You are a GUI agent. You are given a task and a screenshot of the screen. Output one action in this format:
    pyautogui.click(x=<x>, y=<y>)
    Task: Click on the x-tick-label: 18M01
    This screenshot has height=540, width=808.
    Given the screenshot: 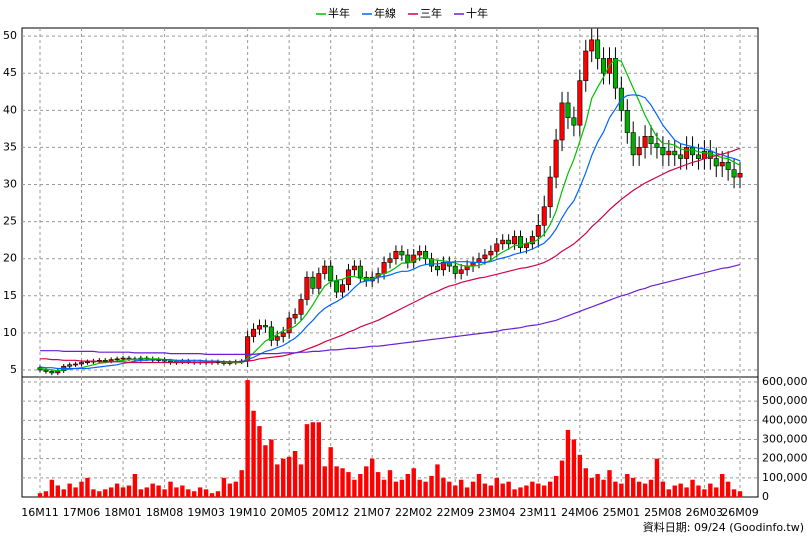 What is the action you would take?
    pyautogui.click(x=123, y=512)
    